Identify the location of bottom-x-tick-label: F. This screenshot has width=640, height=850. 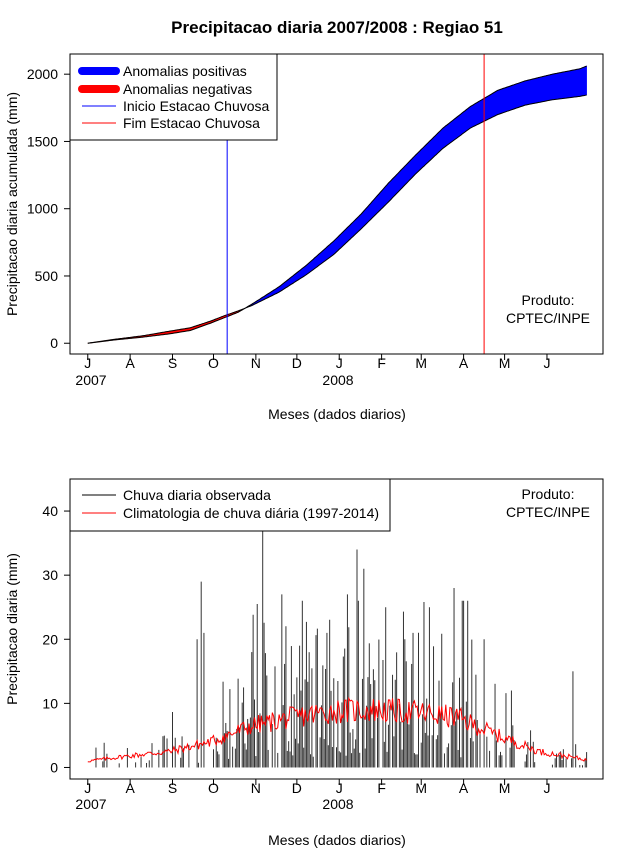
(381, 788).